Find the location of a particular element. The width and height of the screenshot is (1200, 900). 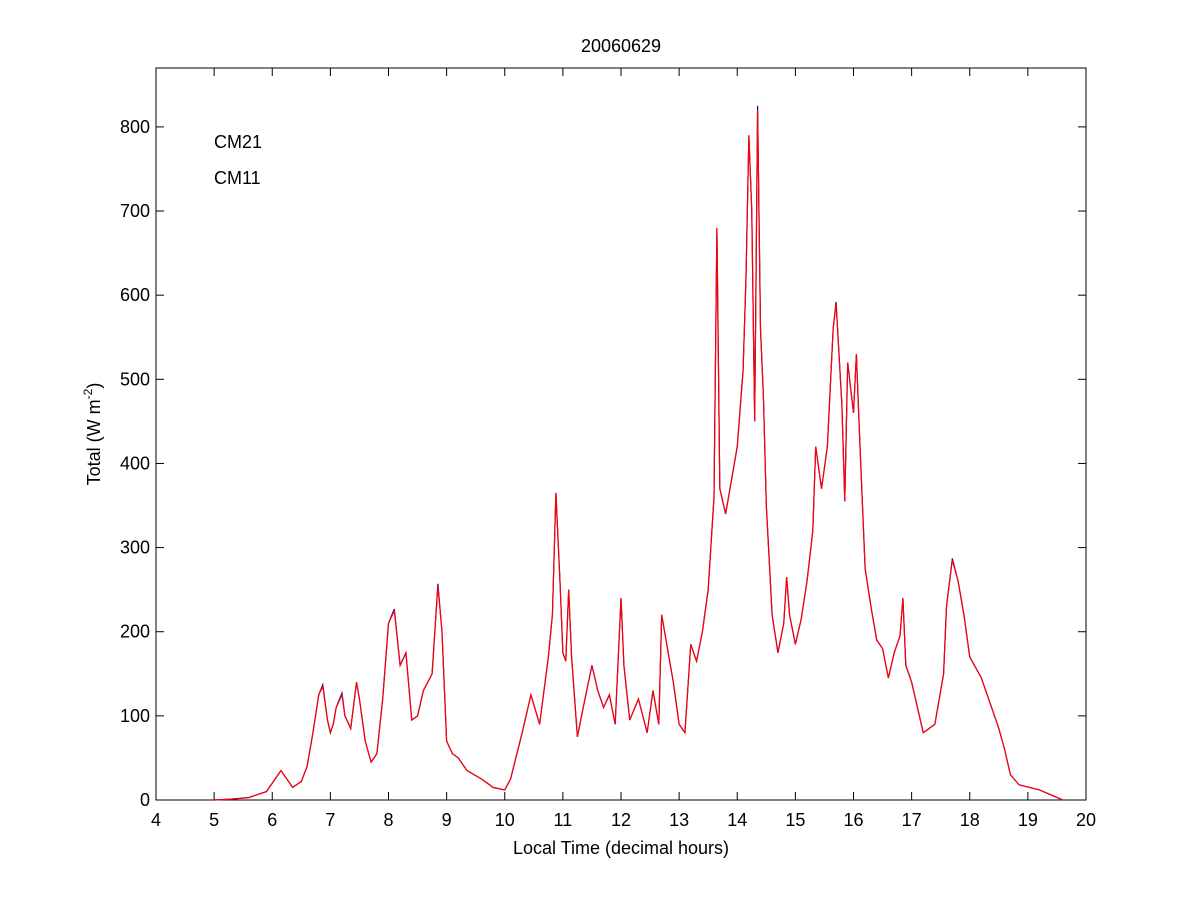

chart-title: 20060629 is located at coordinates (621, 46).